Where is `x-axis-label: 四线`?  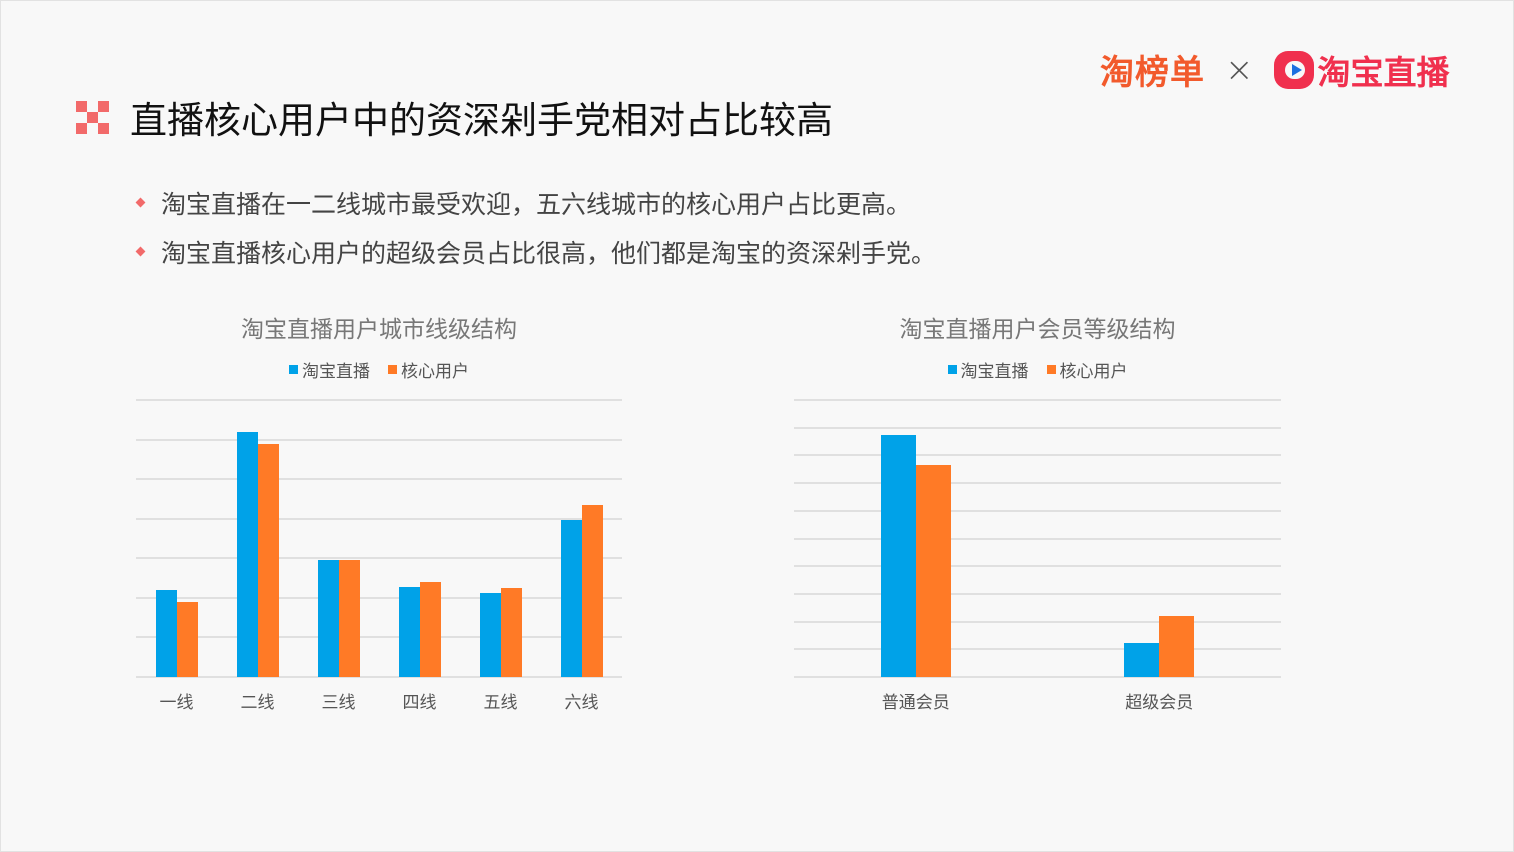 x-axis-label: 四线 is located at coordinates (419, 703).